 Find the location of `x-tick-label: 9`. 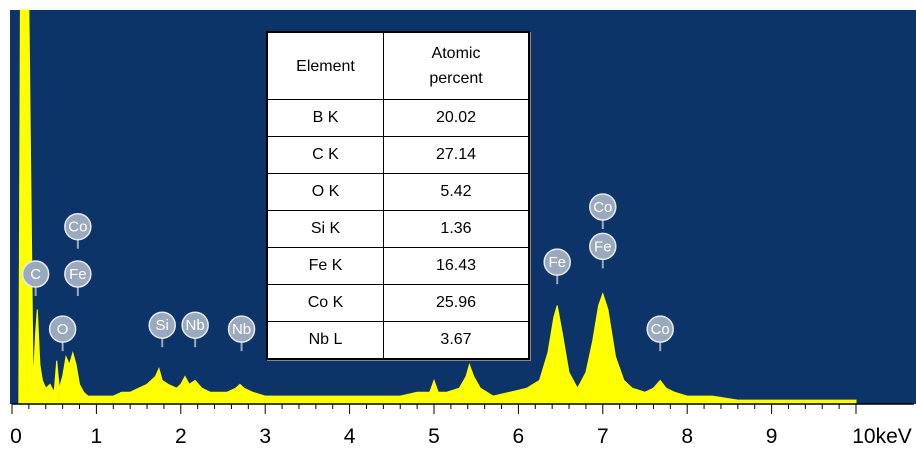

x-tick-label: 9 is located at coordinates (772, 436).